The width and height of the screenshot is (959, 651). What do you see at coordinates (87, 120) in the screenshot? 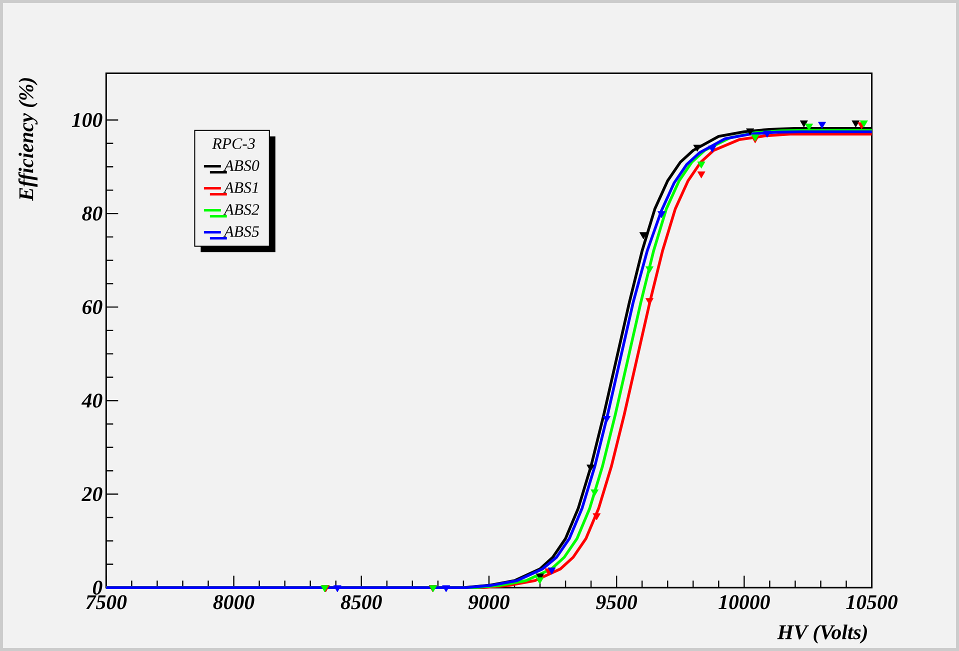
I see `y-tick-label: 100` at bounding box center [87, 120].